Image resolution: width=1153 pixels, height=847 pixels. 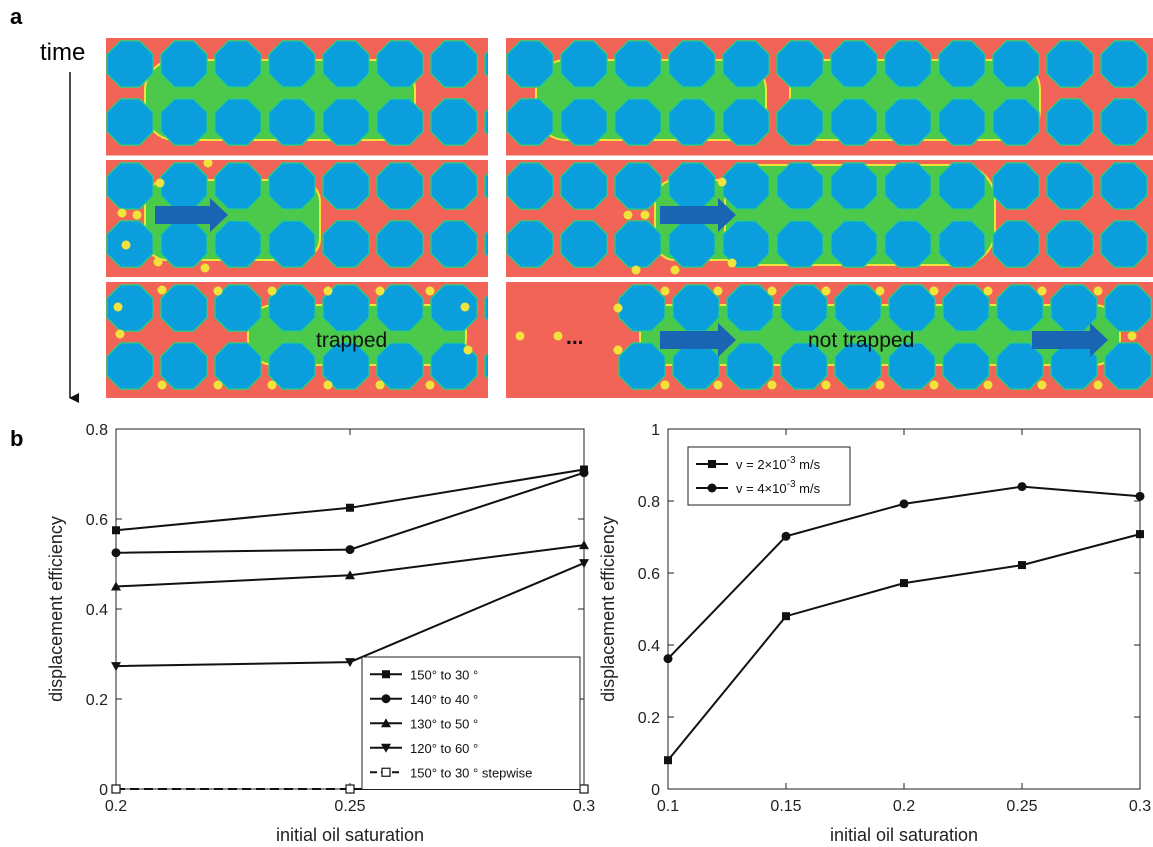 I want to click on x-axis-label: initial oil saturation, so click(x=904, y=835).